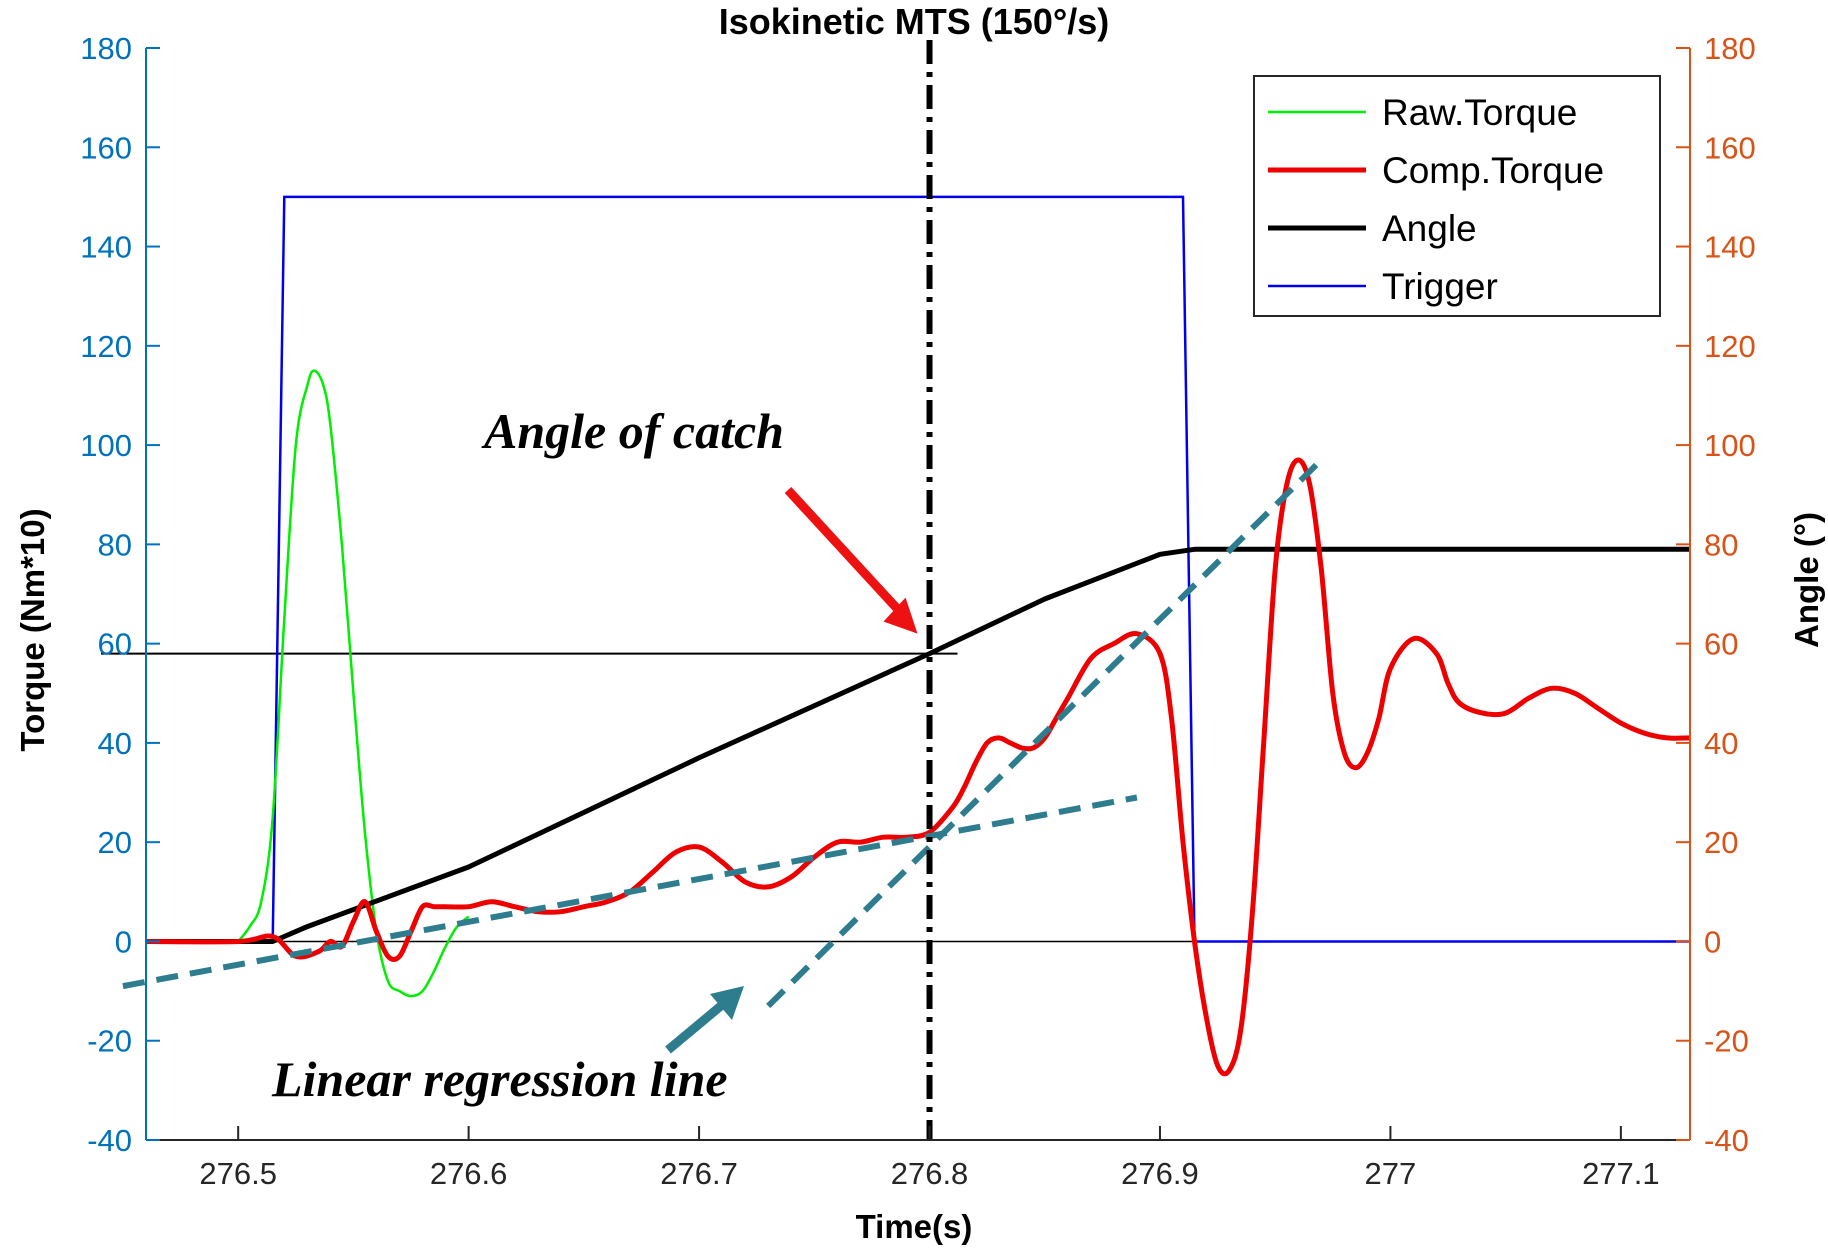  I want to click on legend: Raw.Torque Comp.Torque Angle Trigger, so click(1457, 196).